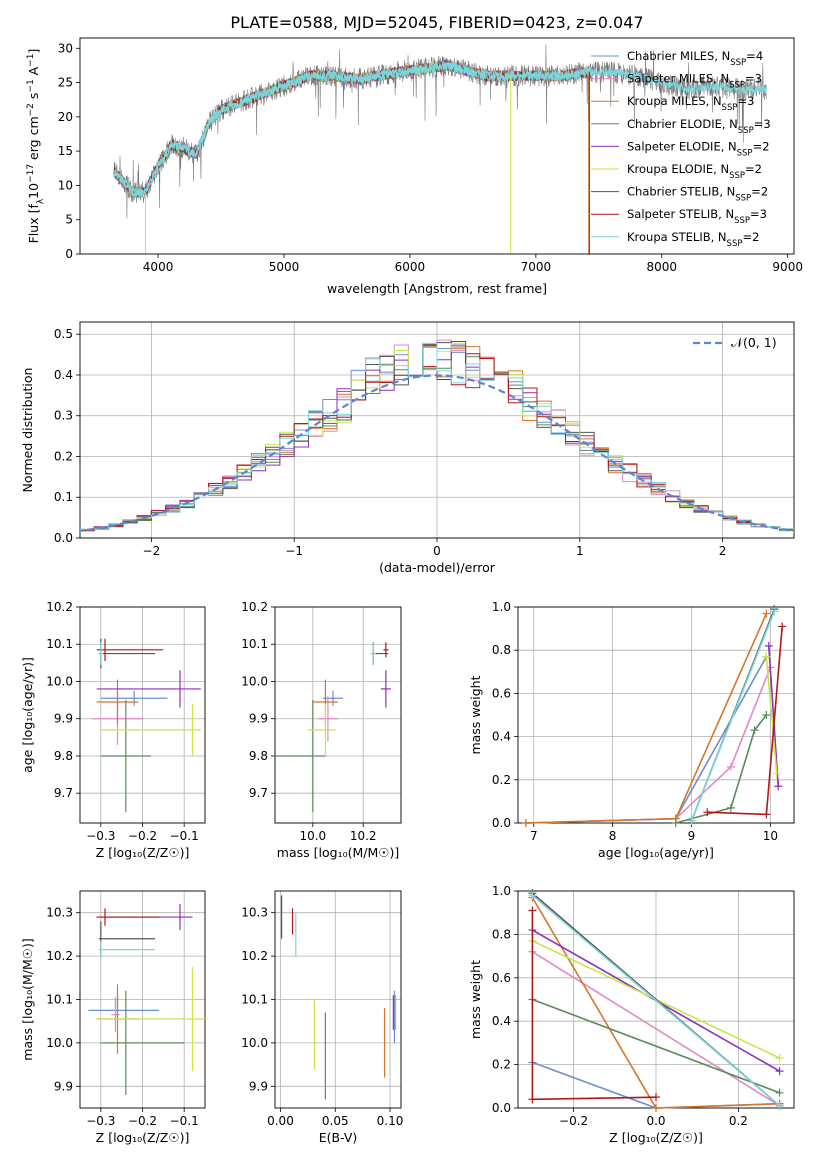 Image resolution: width=819 pixels, height=1170 pixels. What do you see at coordinates (692, 836) in the screenshot?
I see `x-tick-label: 9` at bounding box center [692, 836].